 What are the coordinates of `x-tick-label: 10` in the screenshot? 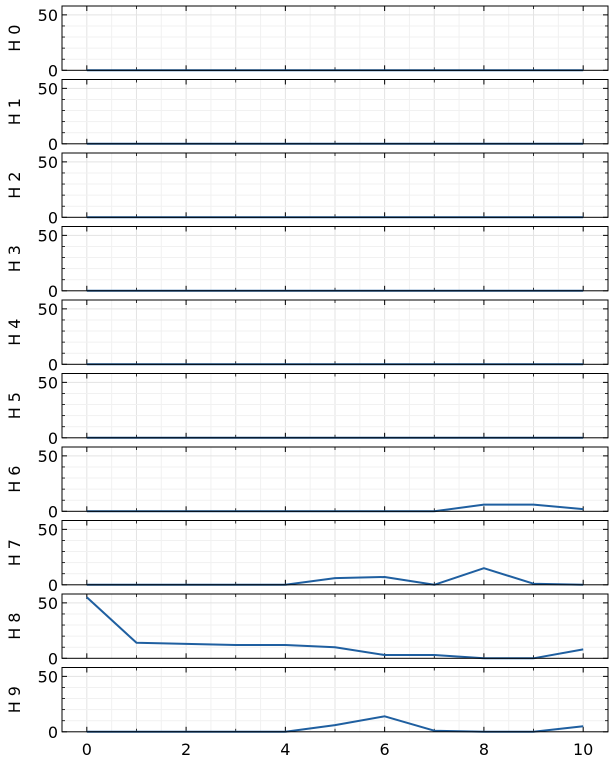 It's located at (583, 749).